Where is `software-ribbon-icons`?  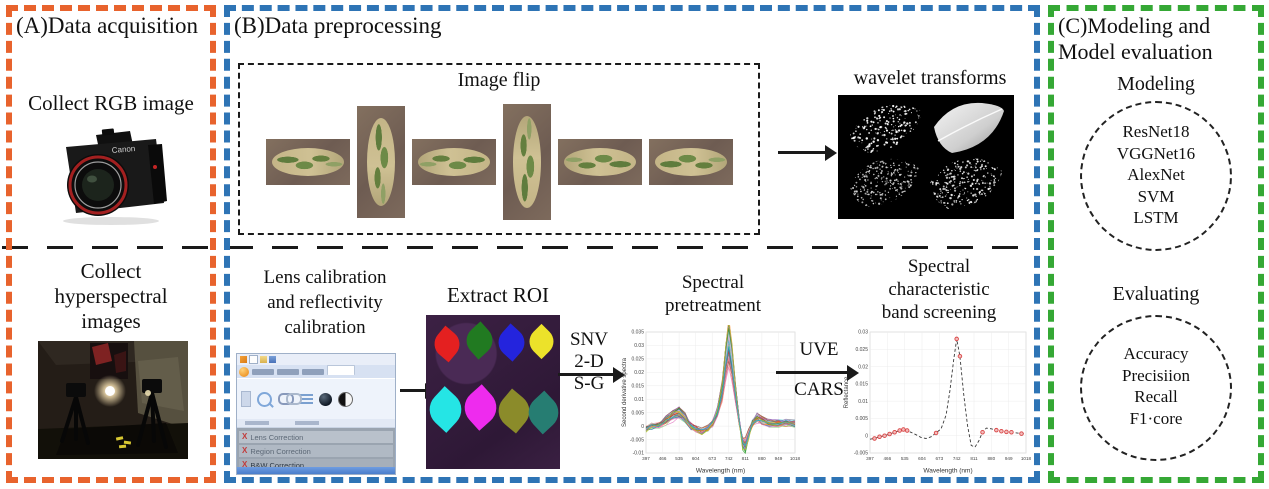 software-ribbon-icons is located at coordinates (316, 398).